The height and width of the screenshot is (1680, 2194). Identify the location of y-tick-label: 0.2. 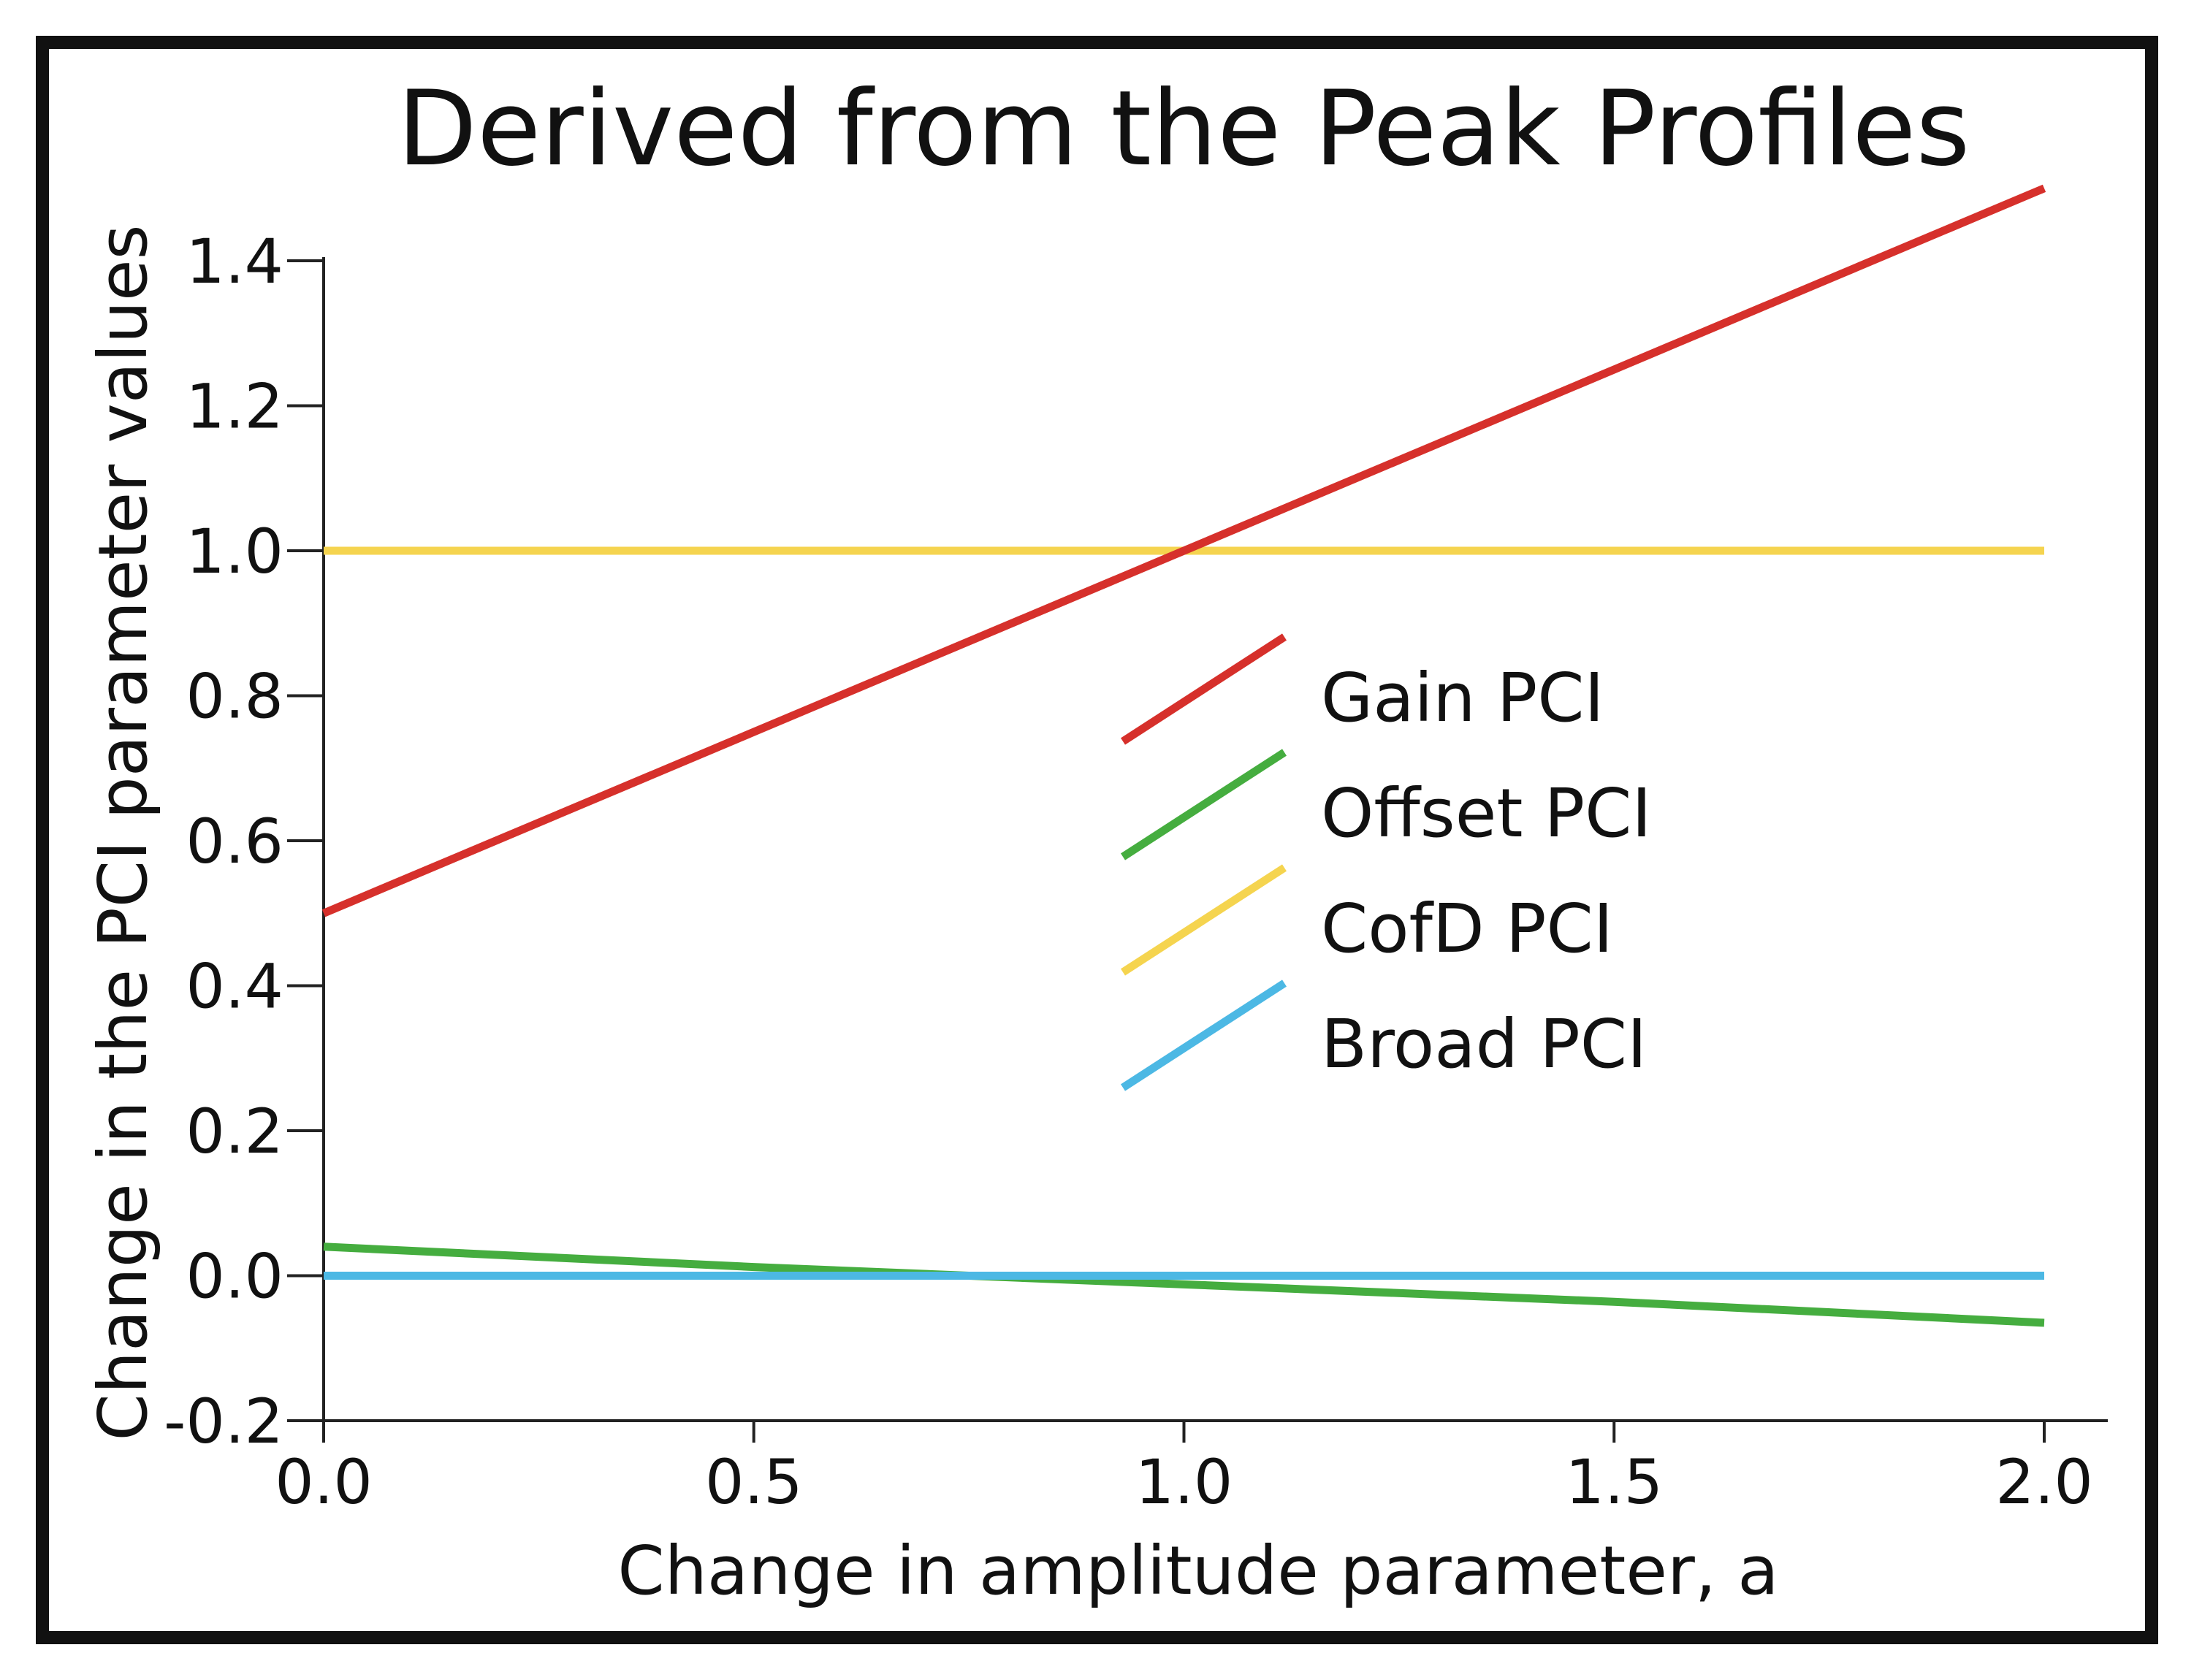
(234, 1131).